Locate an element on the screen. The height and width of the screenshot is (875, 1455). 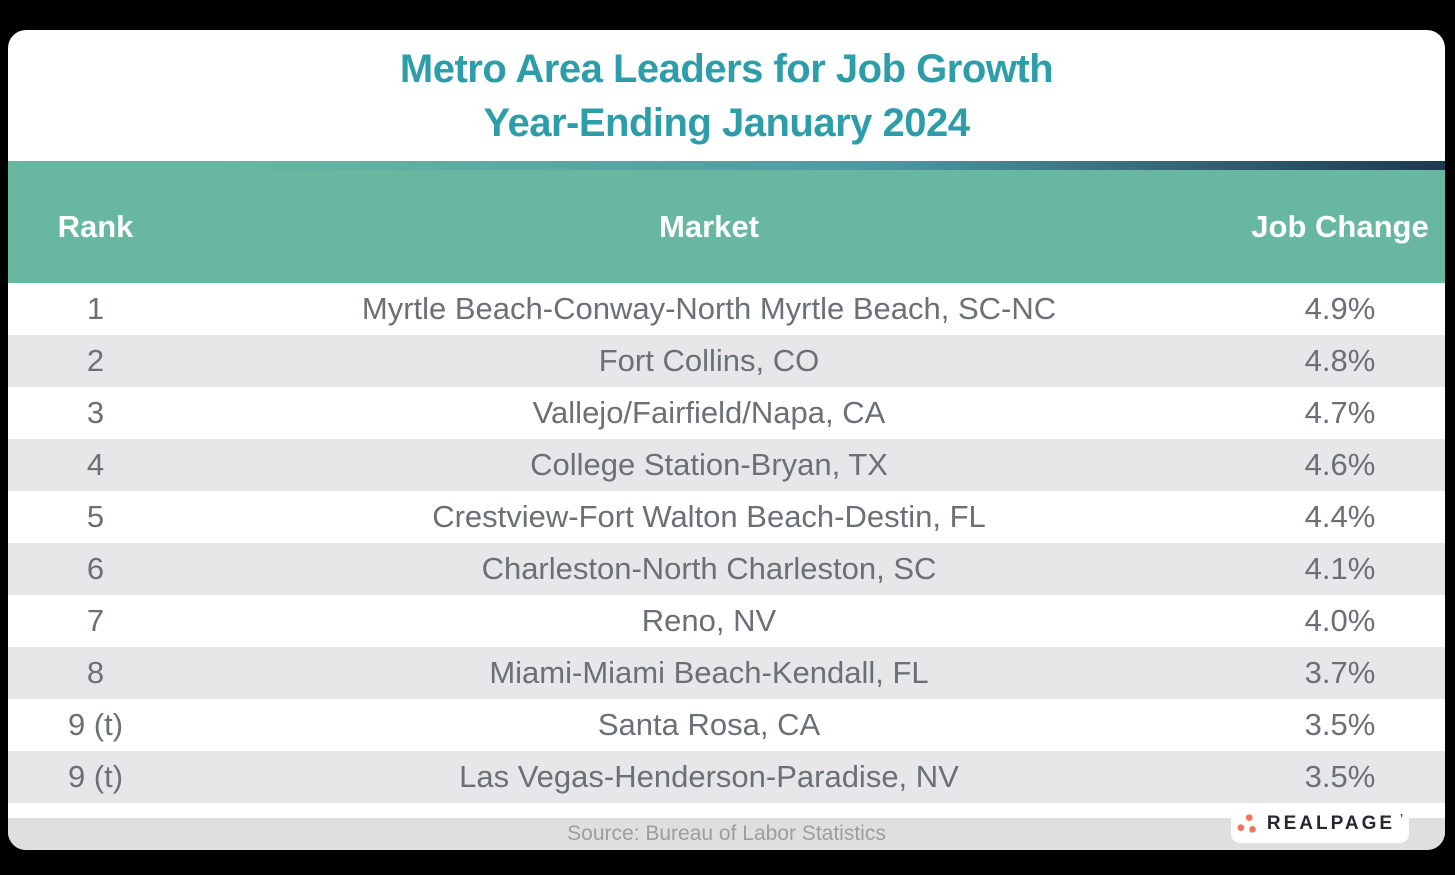
table-row: 6 Charleston-North Charleston, SC 4.1% is located at coordinates (726, 569).